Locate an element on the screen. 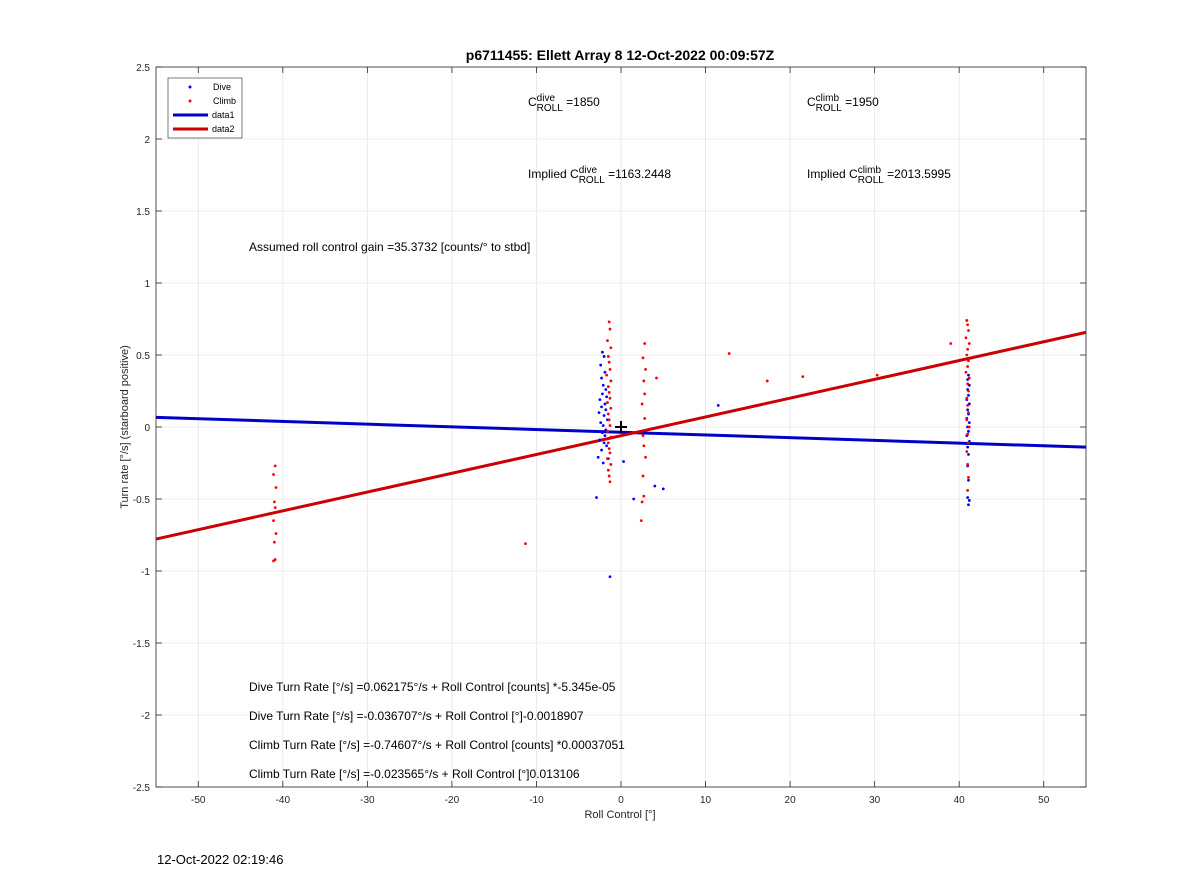 The image size is (1200, 885). annotation-part: =1950 is located at coordinates (860, 102).